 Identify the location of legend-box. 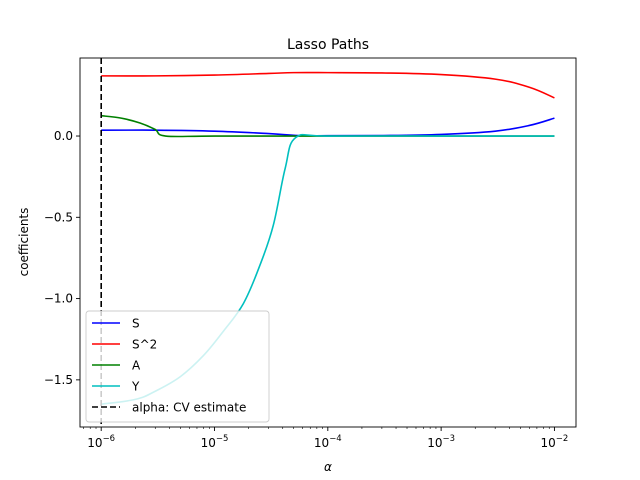
(177, 366).